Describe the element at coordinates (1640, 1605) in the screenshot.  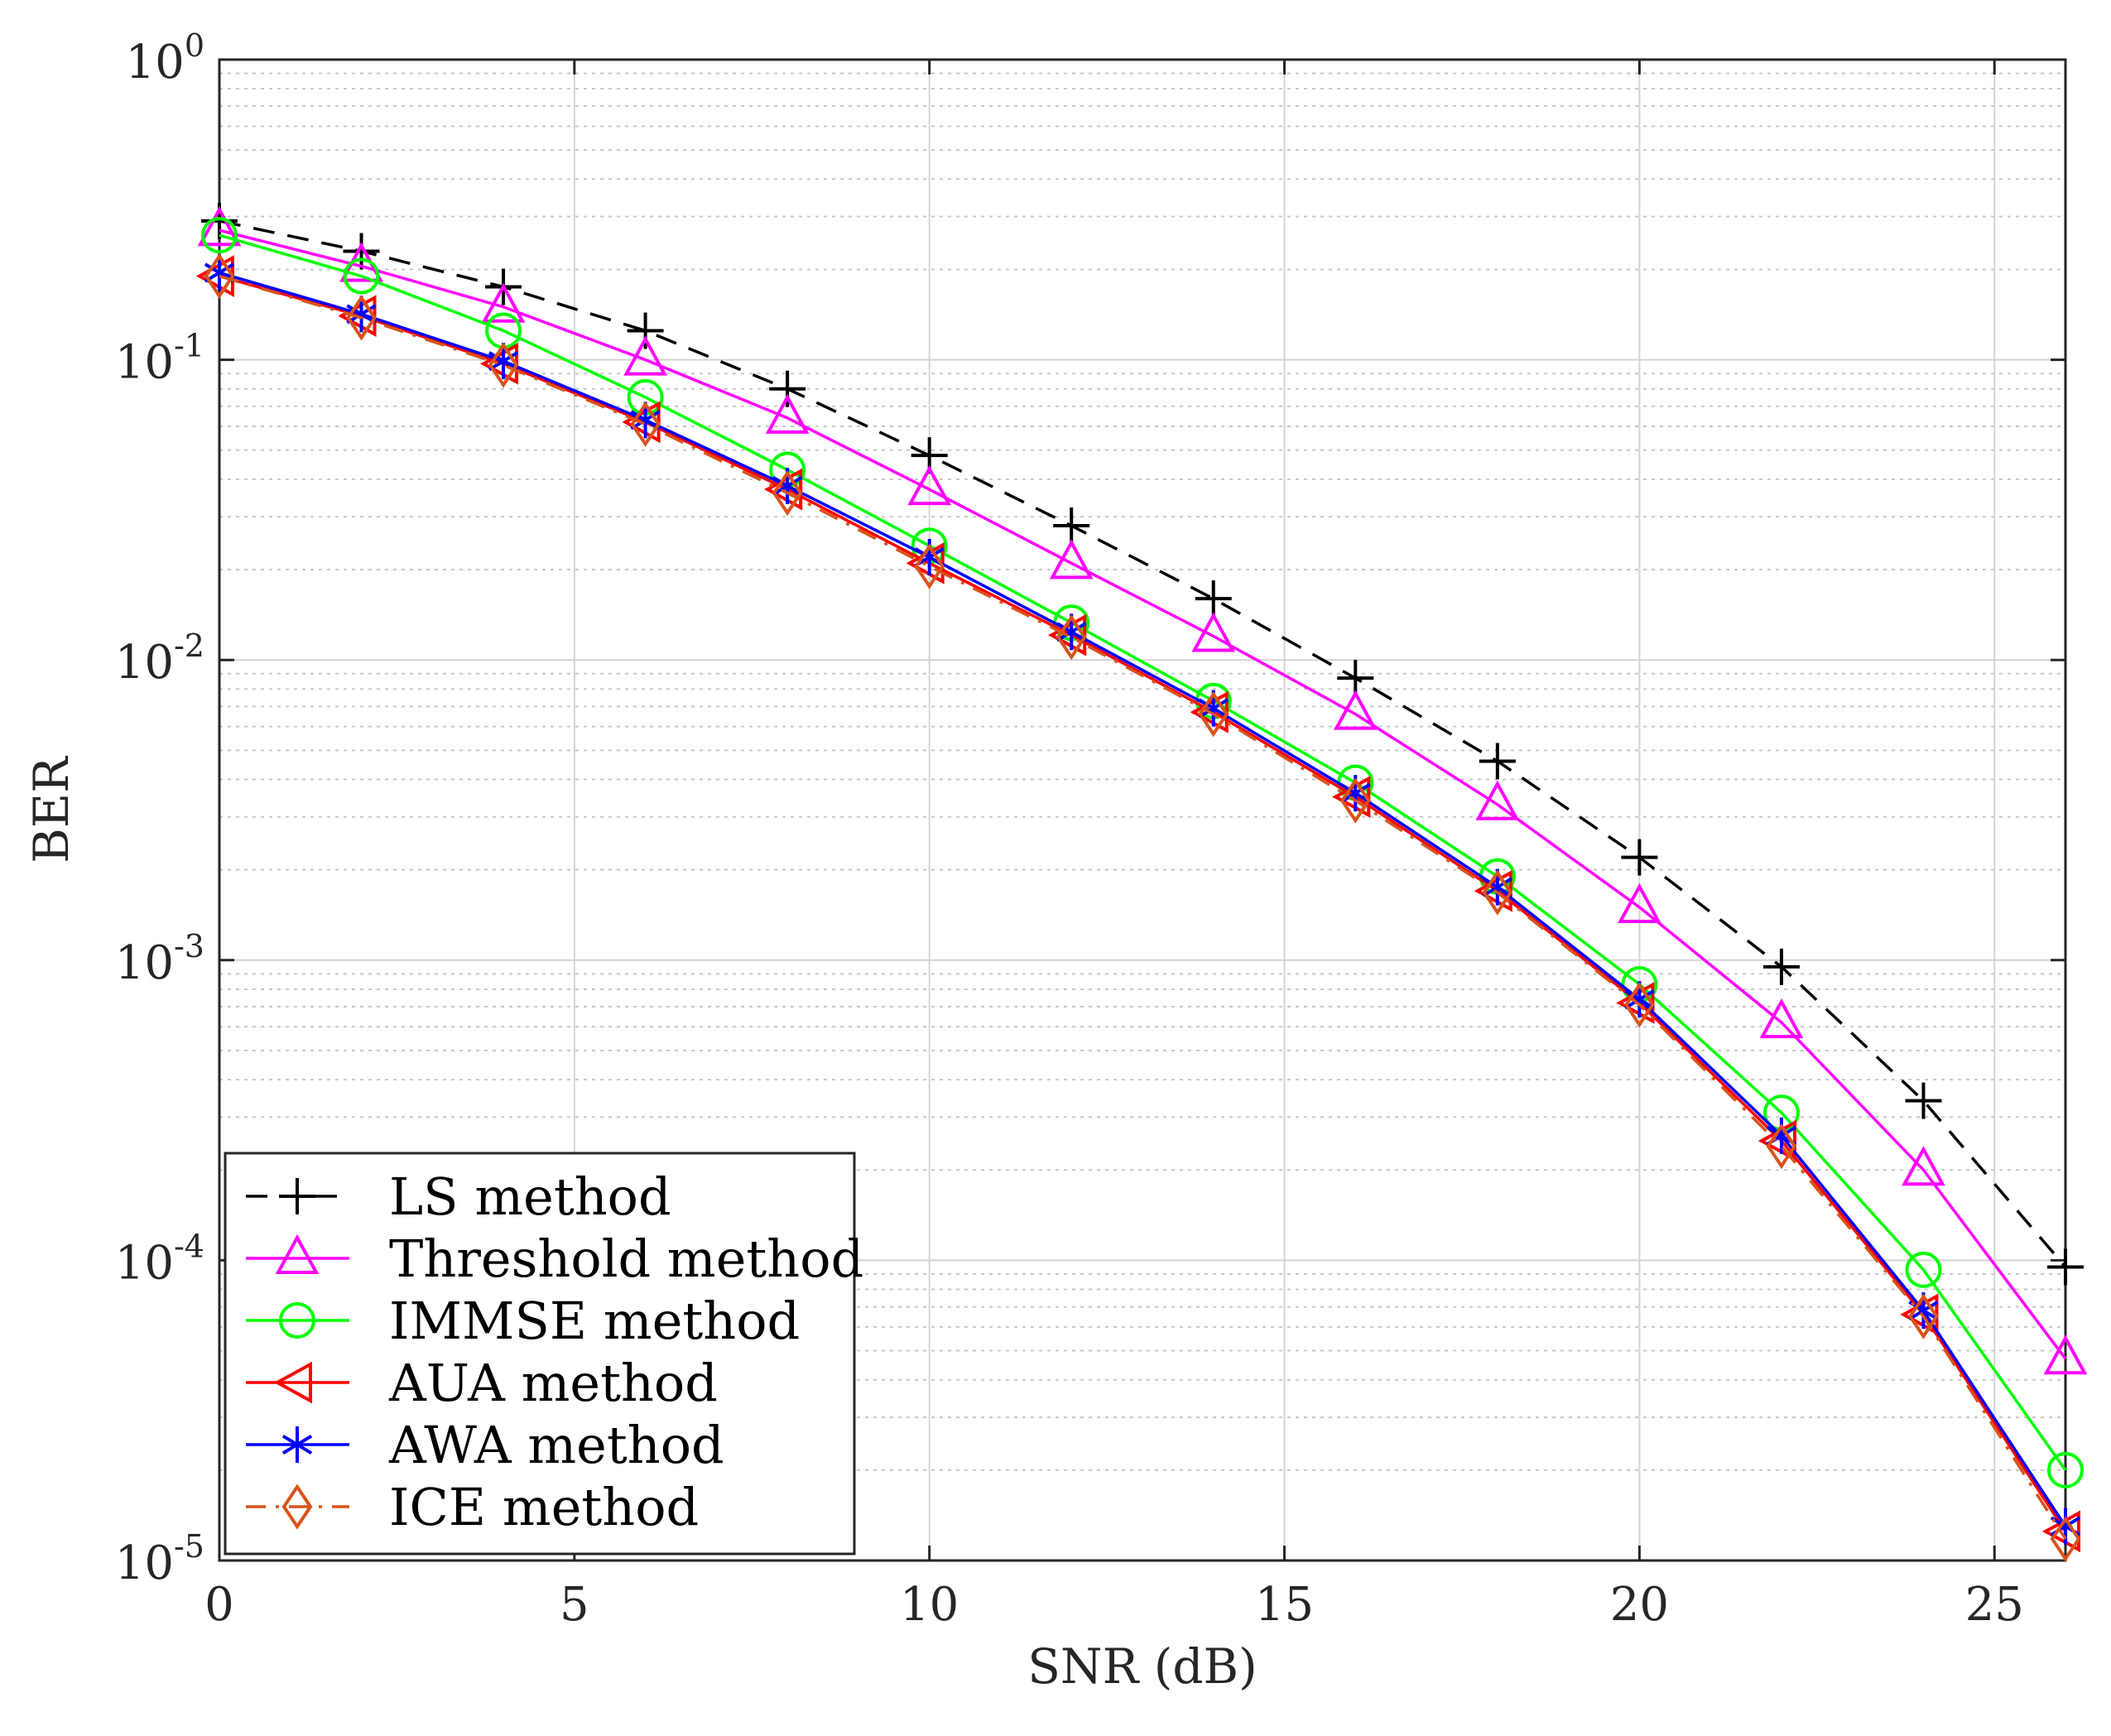
I see `x-tick-label: 20` at that location.